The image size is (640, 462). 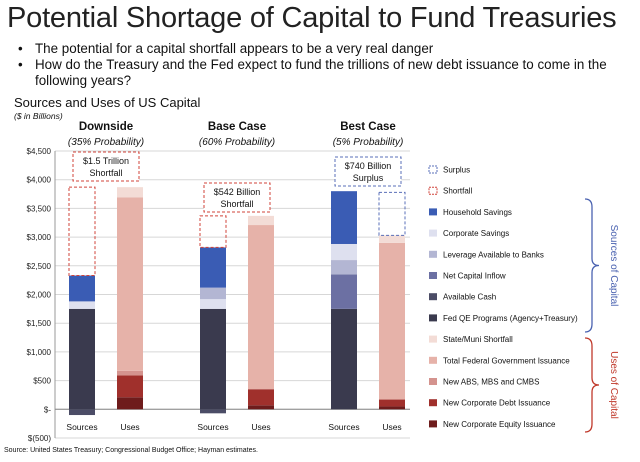 I want to click on y-tick-label: $-, so click(x=47, y=409).